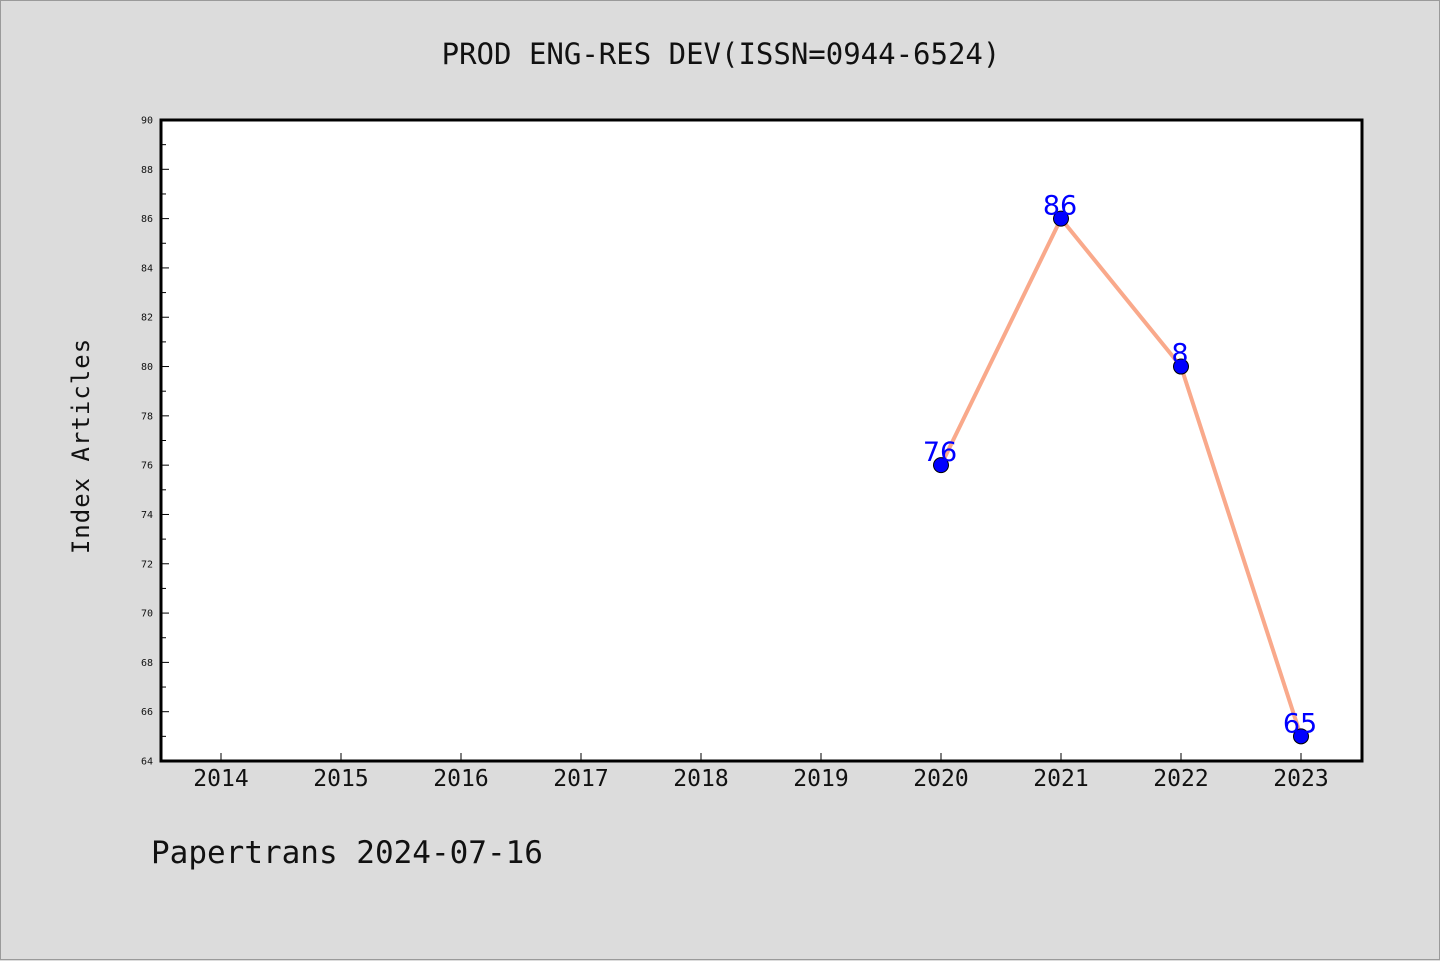 The width and height of the screenshot is (1440, 961). I want to click on y-tick-label: 80, so click(147, 367).